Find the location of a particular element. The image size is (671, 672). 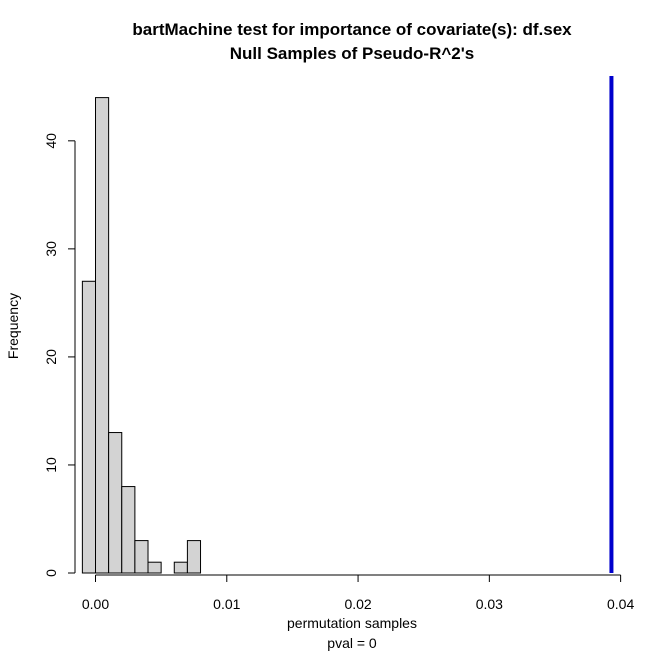

y-axis: 0 10 20 30 40 is located at coordinates (59, 355).